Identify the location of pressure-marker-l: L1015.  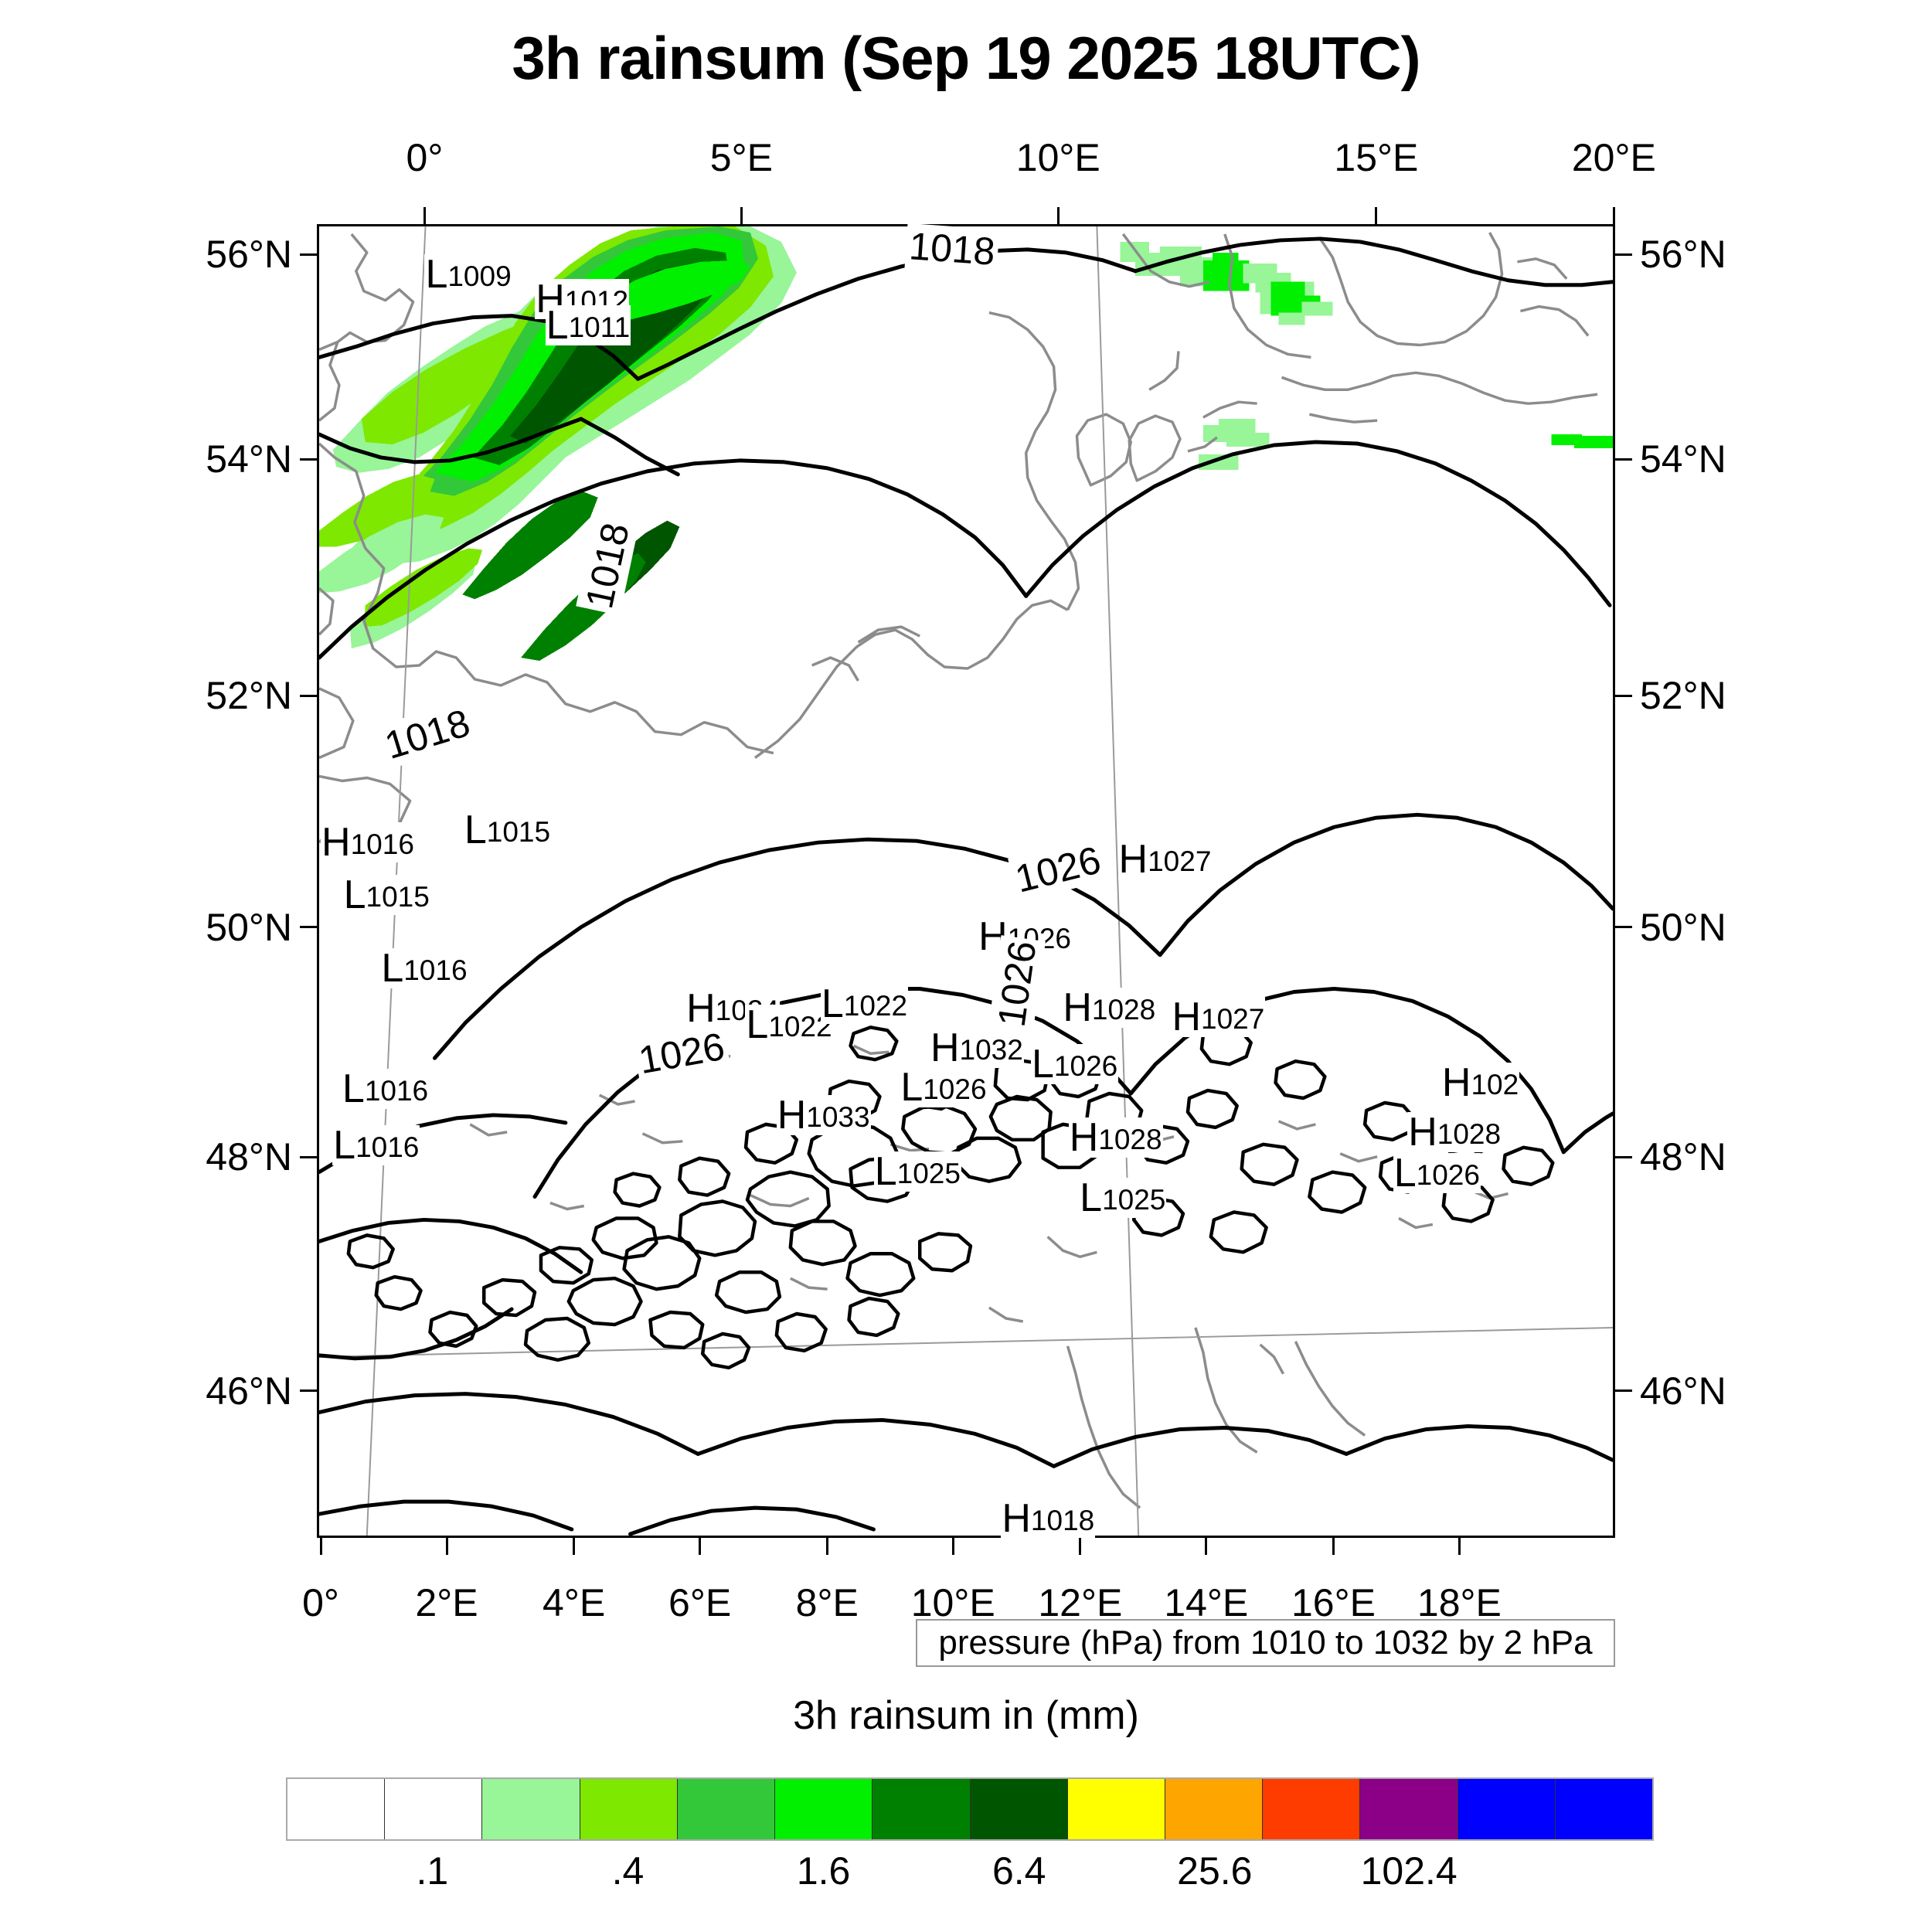
(507, 830).